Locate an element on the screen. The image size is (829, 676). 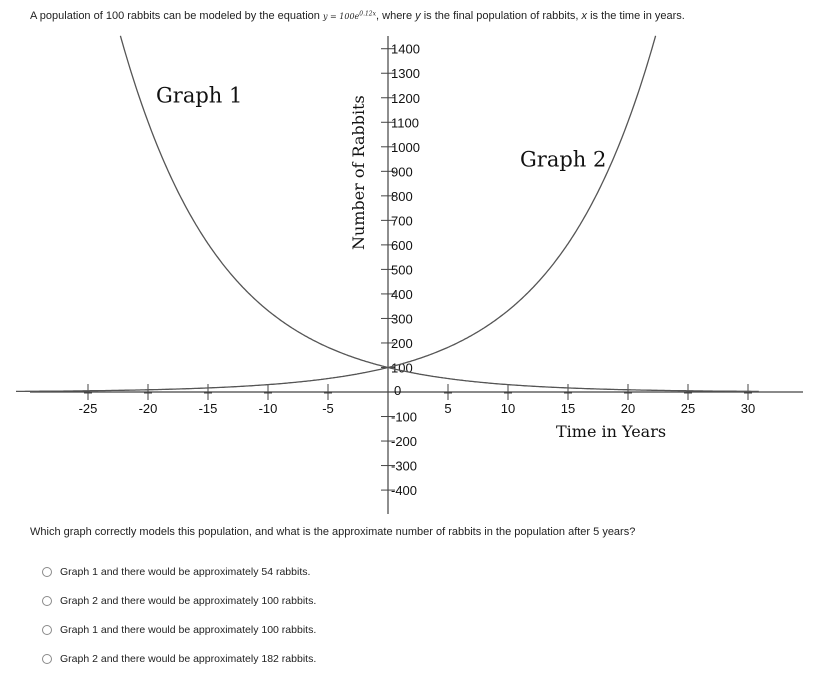
var-y: y is located at coordinates (418, 16).